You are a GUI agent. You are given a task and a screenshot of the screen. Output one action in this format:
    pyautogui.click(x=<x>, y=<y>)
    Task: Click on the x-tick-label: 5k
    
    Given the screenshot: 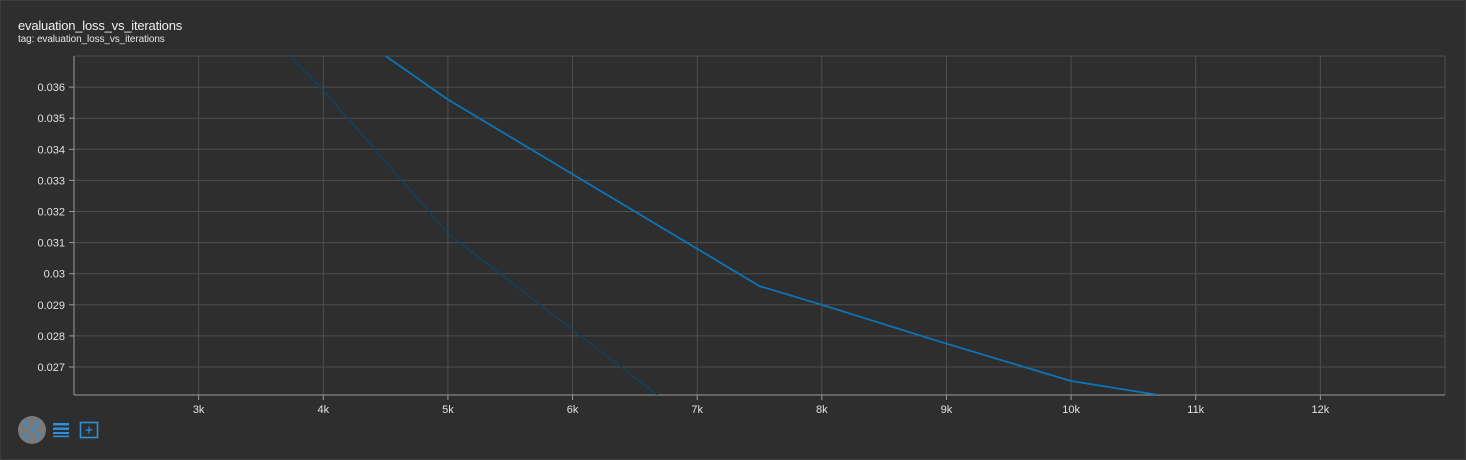 What is the action you would take?
    pyautogui.click(x=448, y=410)
    